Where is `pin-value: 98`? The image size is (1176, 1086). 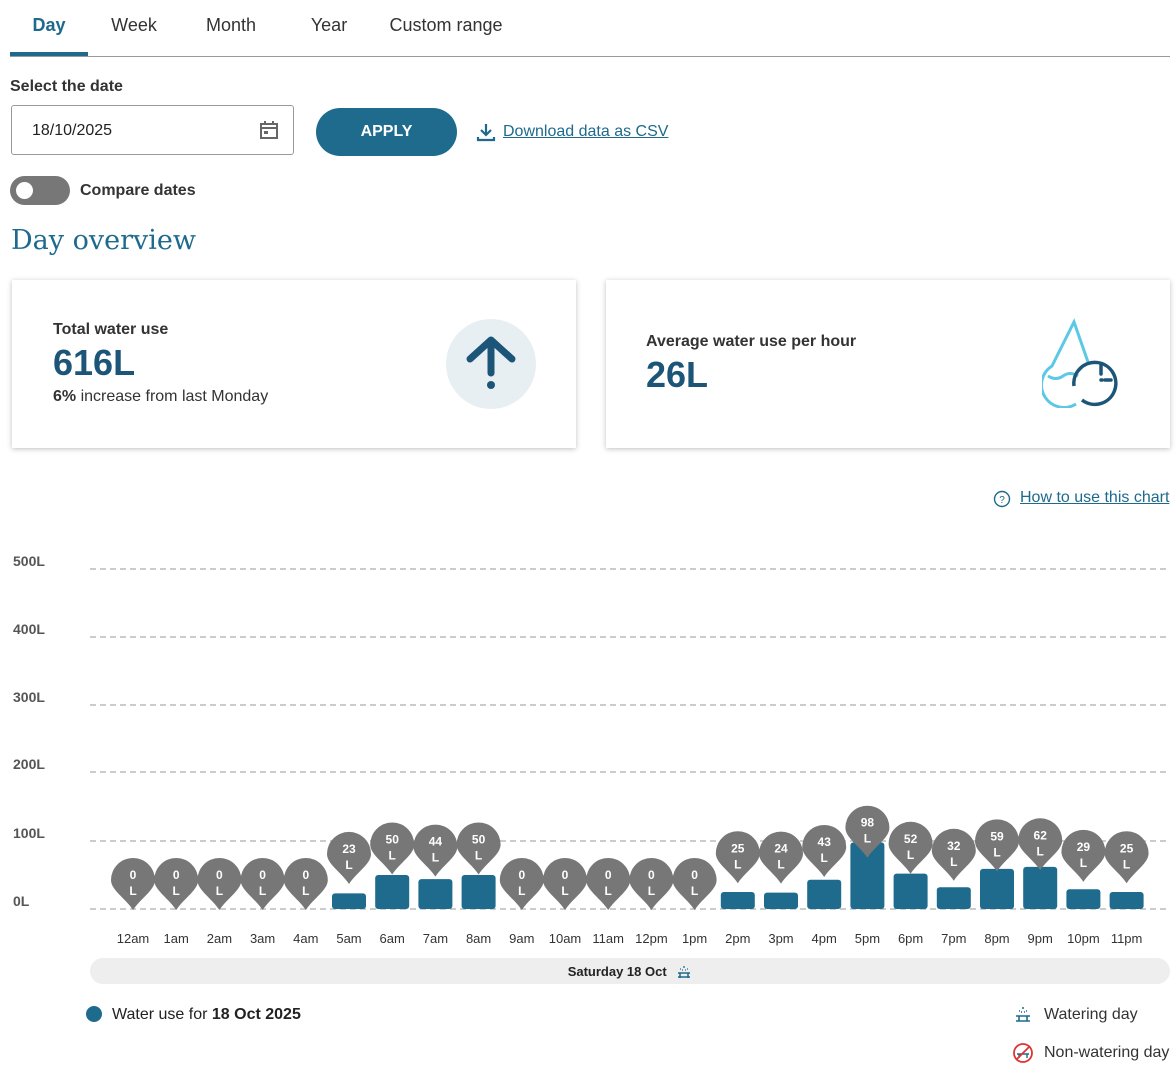 pin-value: 98 is located at coordinates (868, 823).